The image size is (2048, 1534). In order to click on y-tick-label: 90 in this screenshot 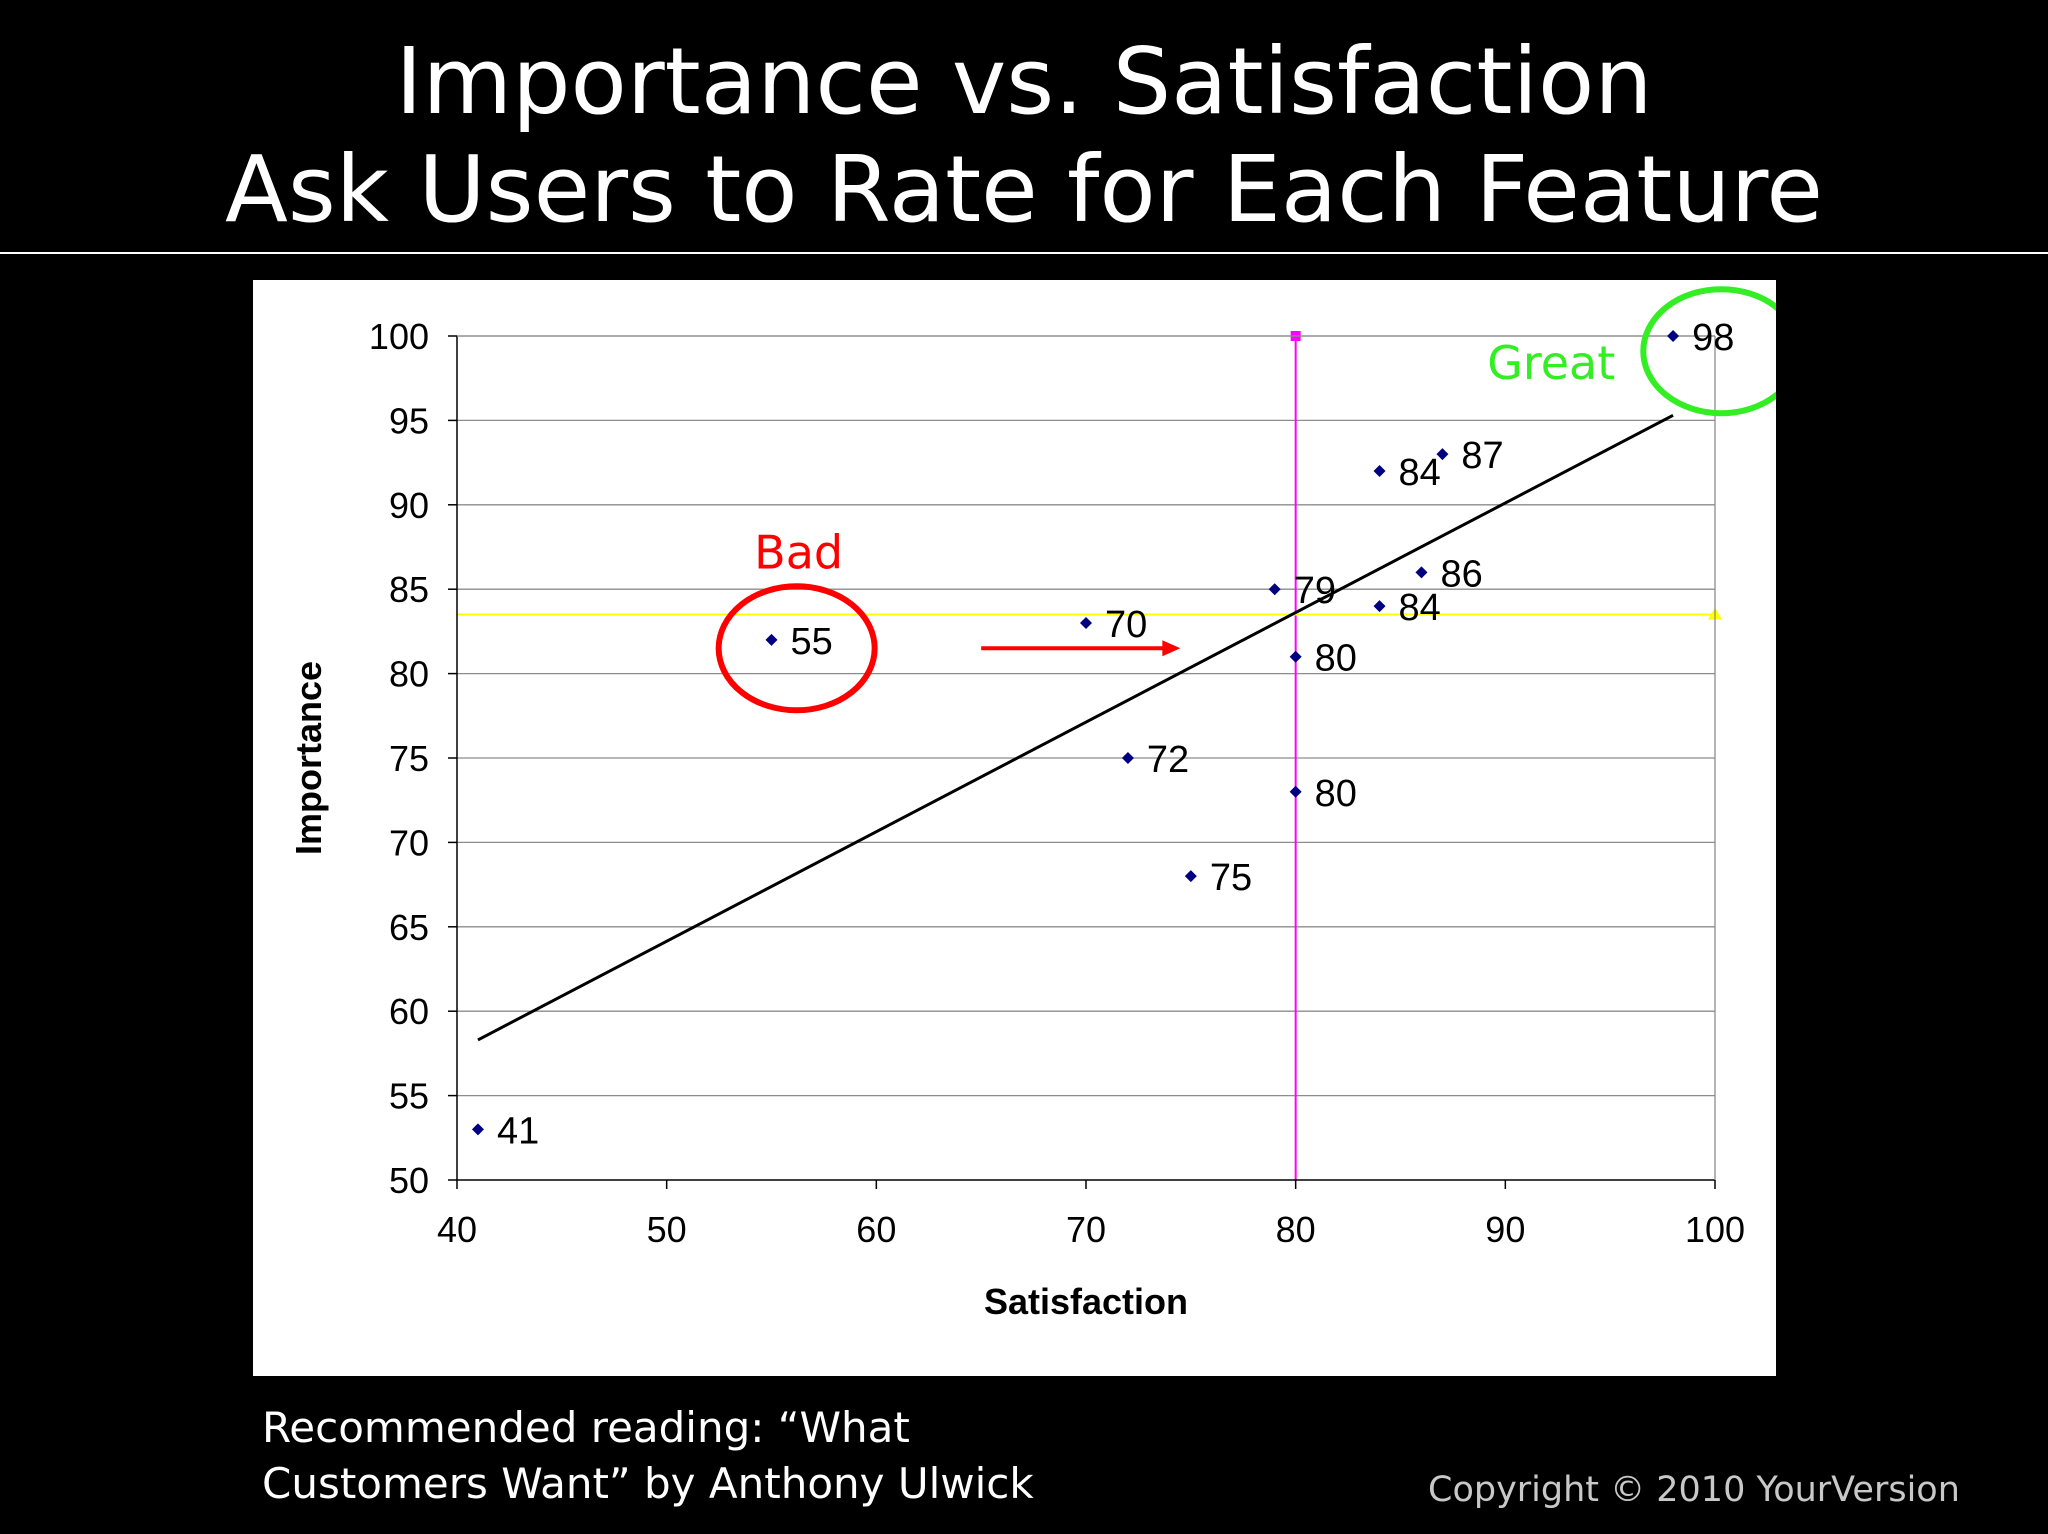, I will do `click(409, 505)`.